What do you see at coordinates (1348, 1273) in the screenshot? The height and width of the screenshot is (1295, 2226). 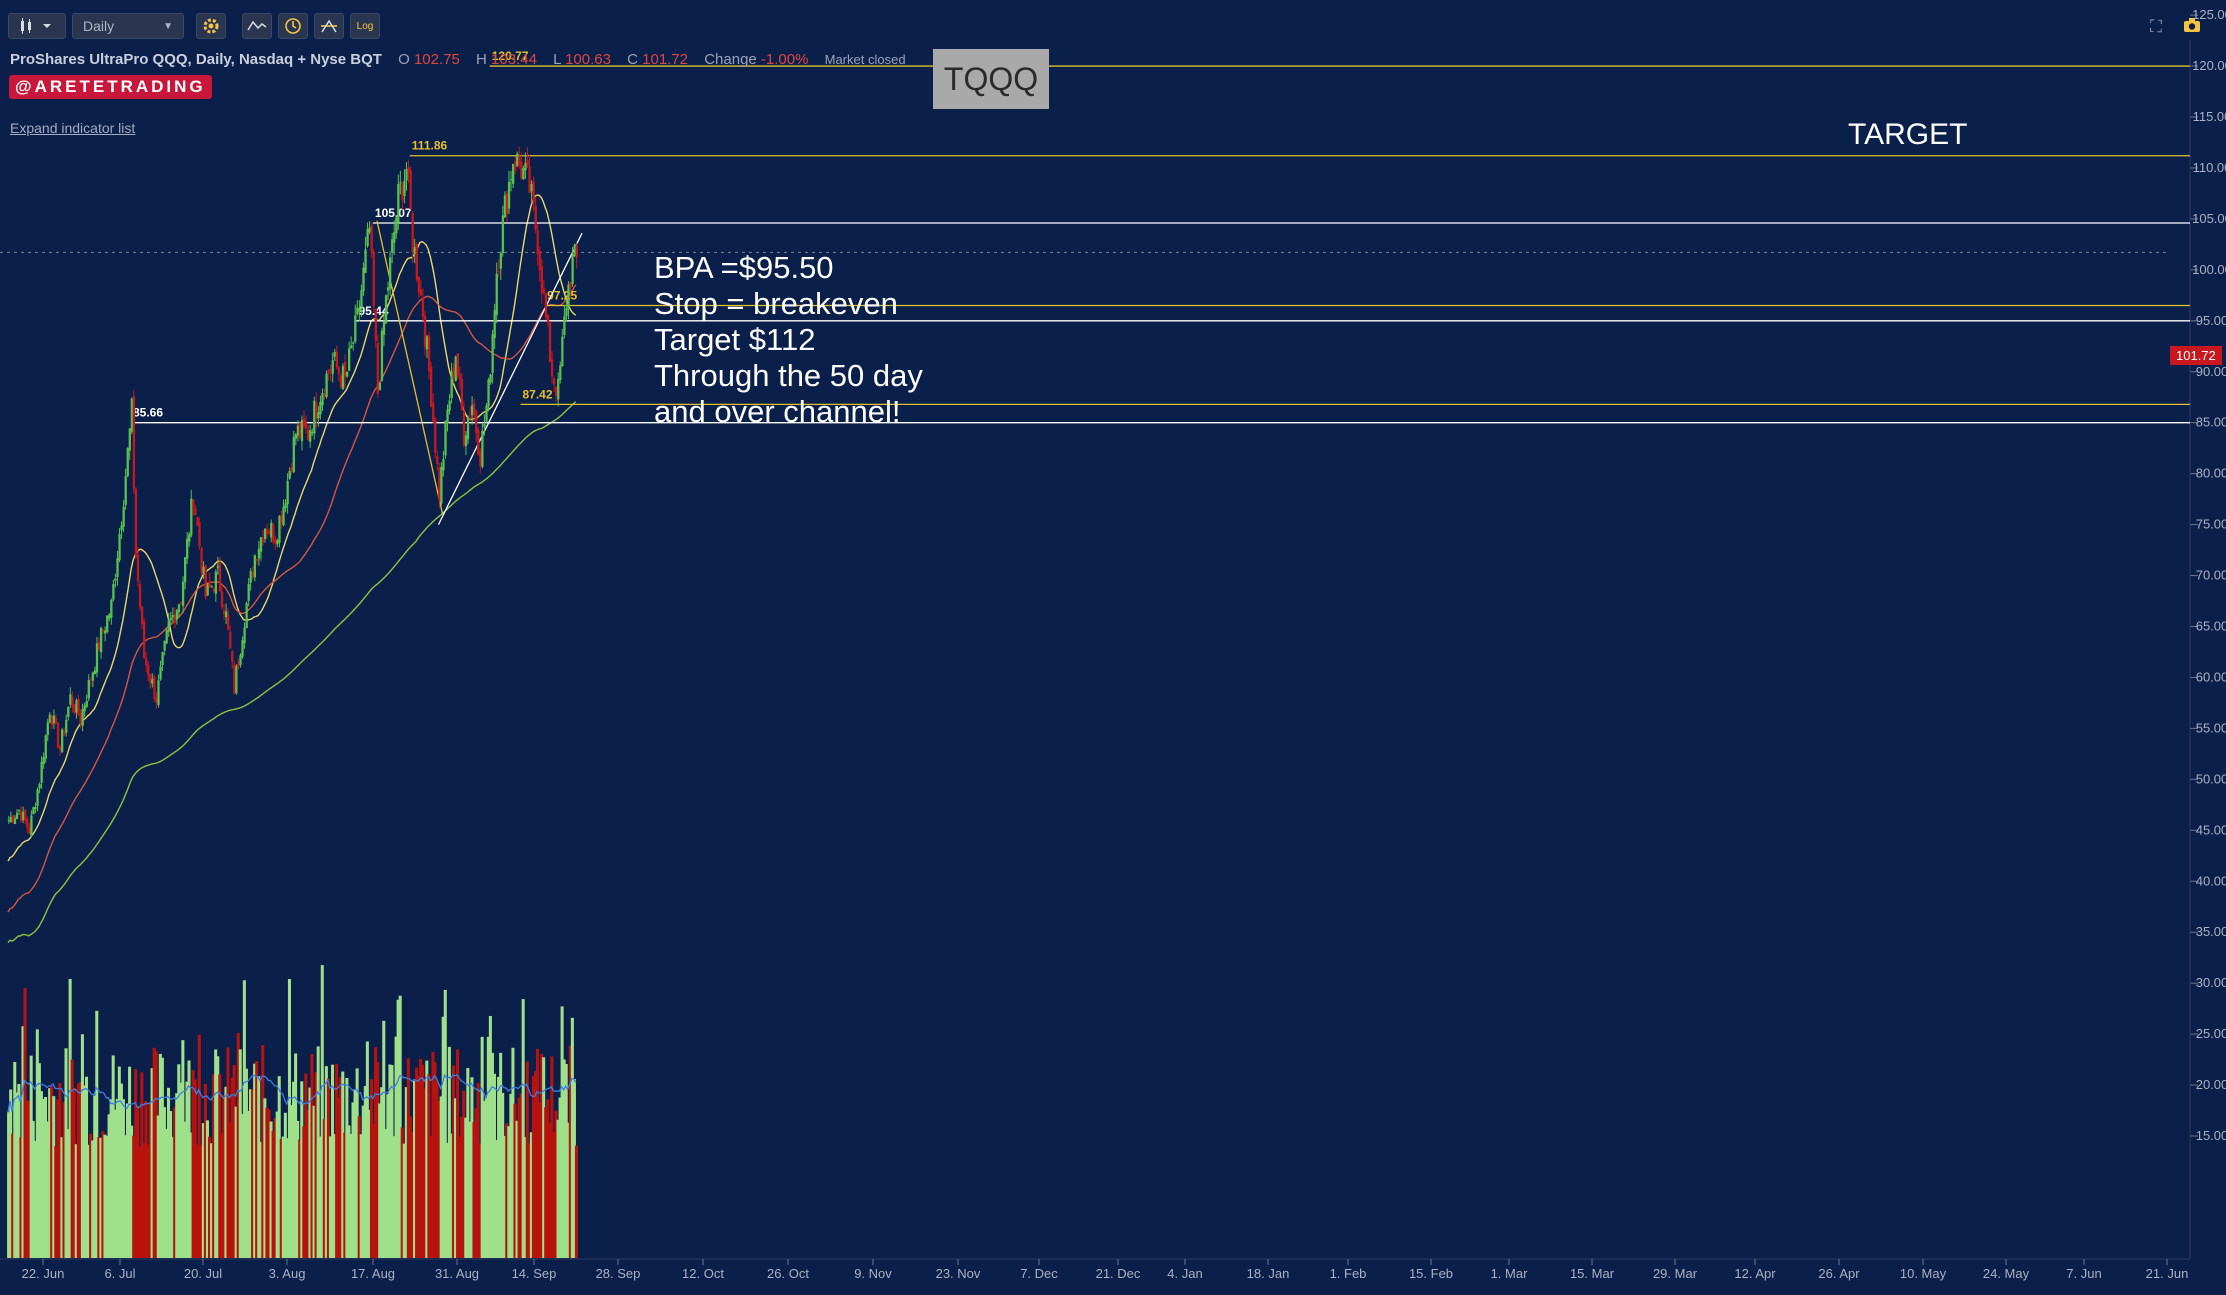 I see `x-tick-label: 1. Feb` at bounding box center [1348, 1273].